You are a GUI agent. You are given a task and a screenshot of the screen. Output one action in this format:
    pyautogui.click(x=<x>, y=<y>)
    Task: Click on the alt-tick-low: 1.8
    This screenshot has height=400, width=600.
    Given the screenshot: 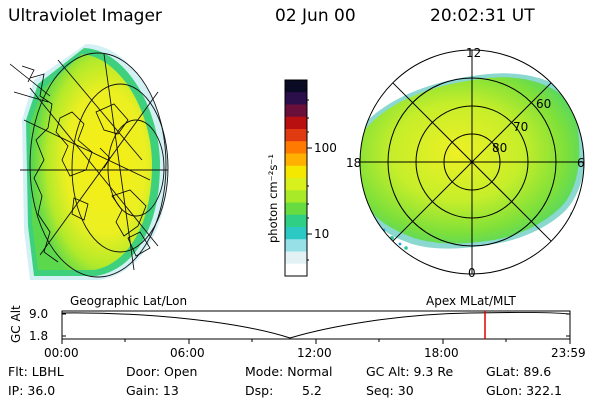 What is the action you would take?
    pyautogui.click(x=39, y=336)
    